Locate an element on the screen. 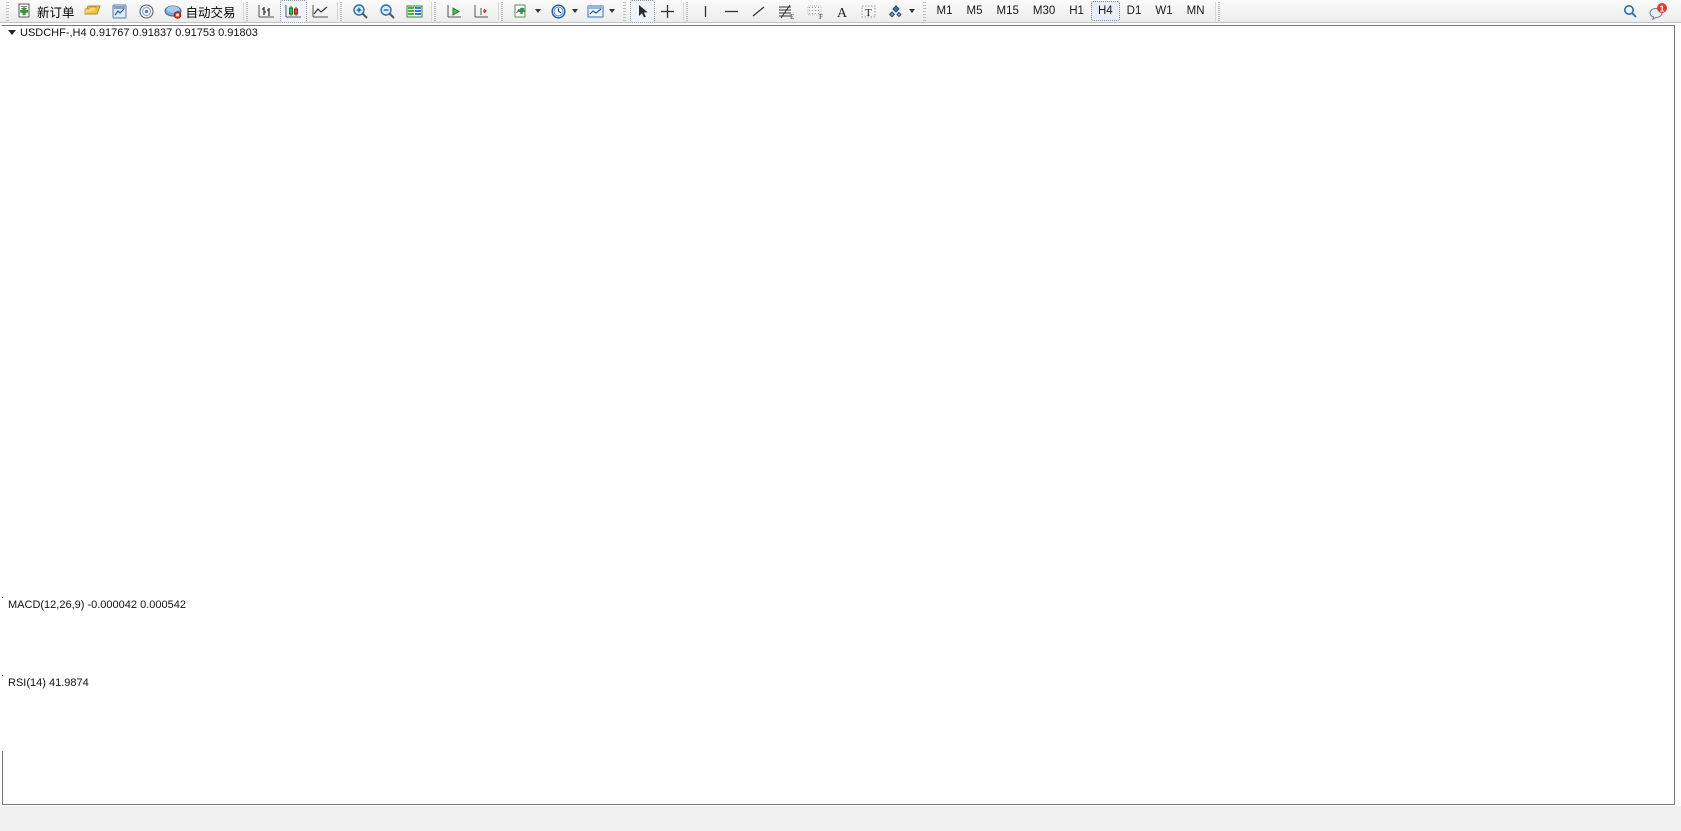 This screenshot has height=831, width=1681. vline-icon is located at coordinates (705, 11).